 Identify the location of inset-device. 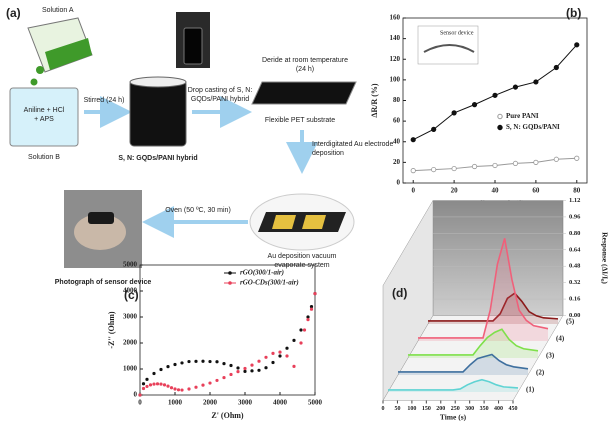
(449, 48).